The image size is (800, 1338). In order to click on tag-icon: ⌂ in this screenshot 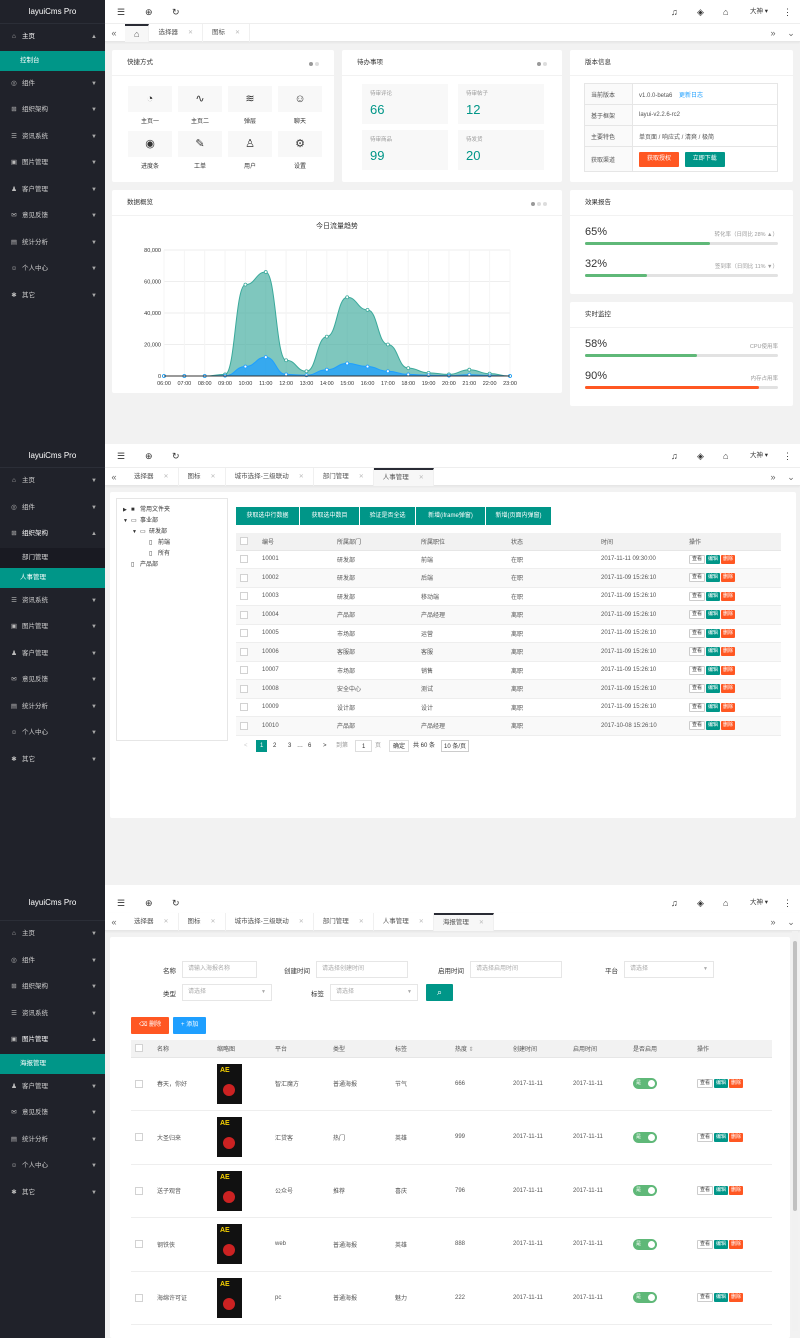, I will do `click(726, 456)`.